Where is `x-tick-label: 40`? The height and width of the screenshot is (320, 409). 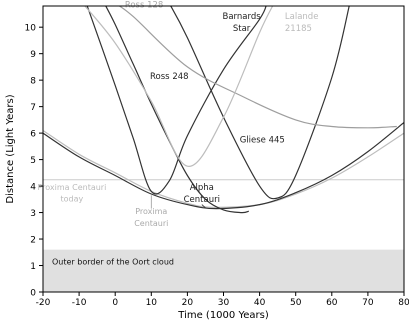 x-tick-label: 40 is located at coordinates (260, 303).